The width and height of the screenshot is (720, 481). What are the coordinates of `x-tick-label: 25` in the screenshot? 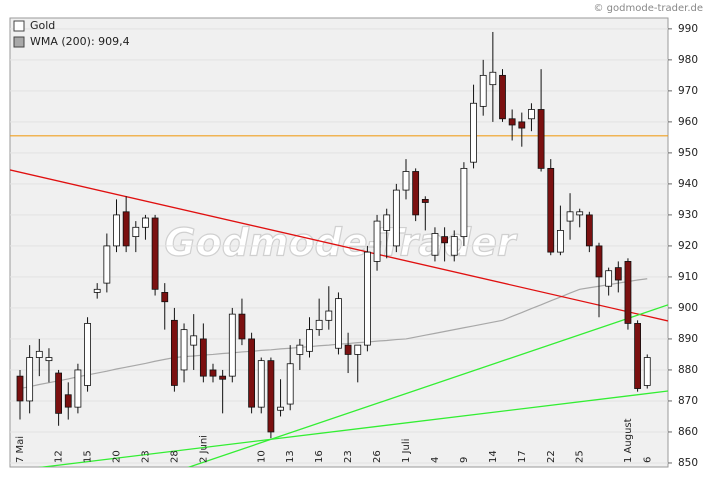 It's located at (580, 456).